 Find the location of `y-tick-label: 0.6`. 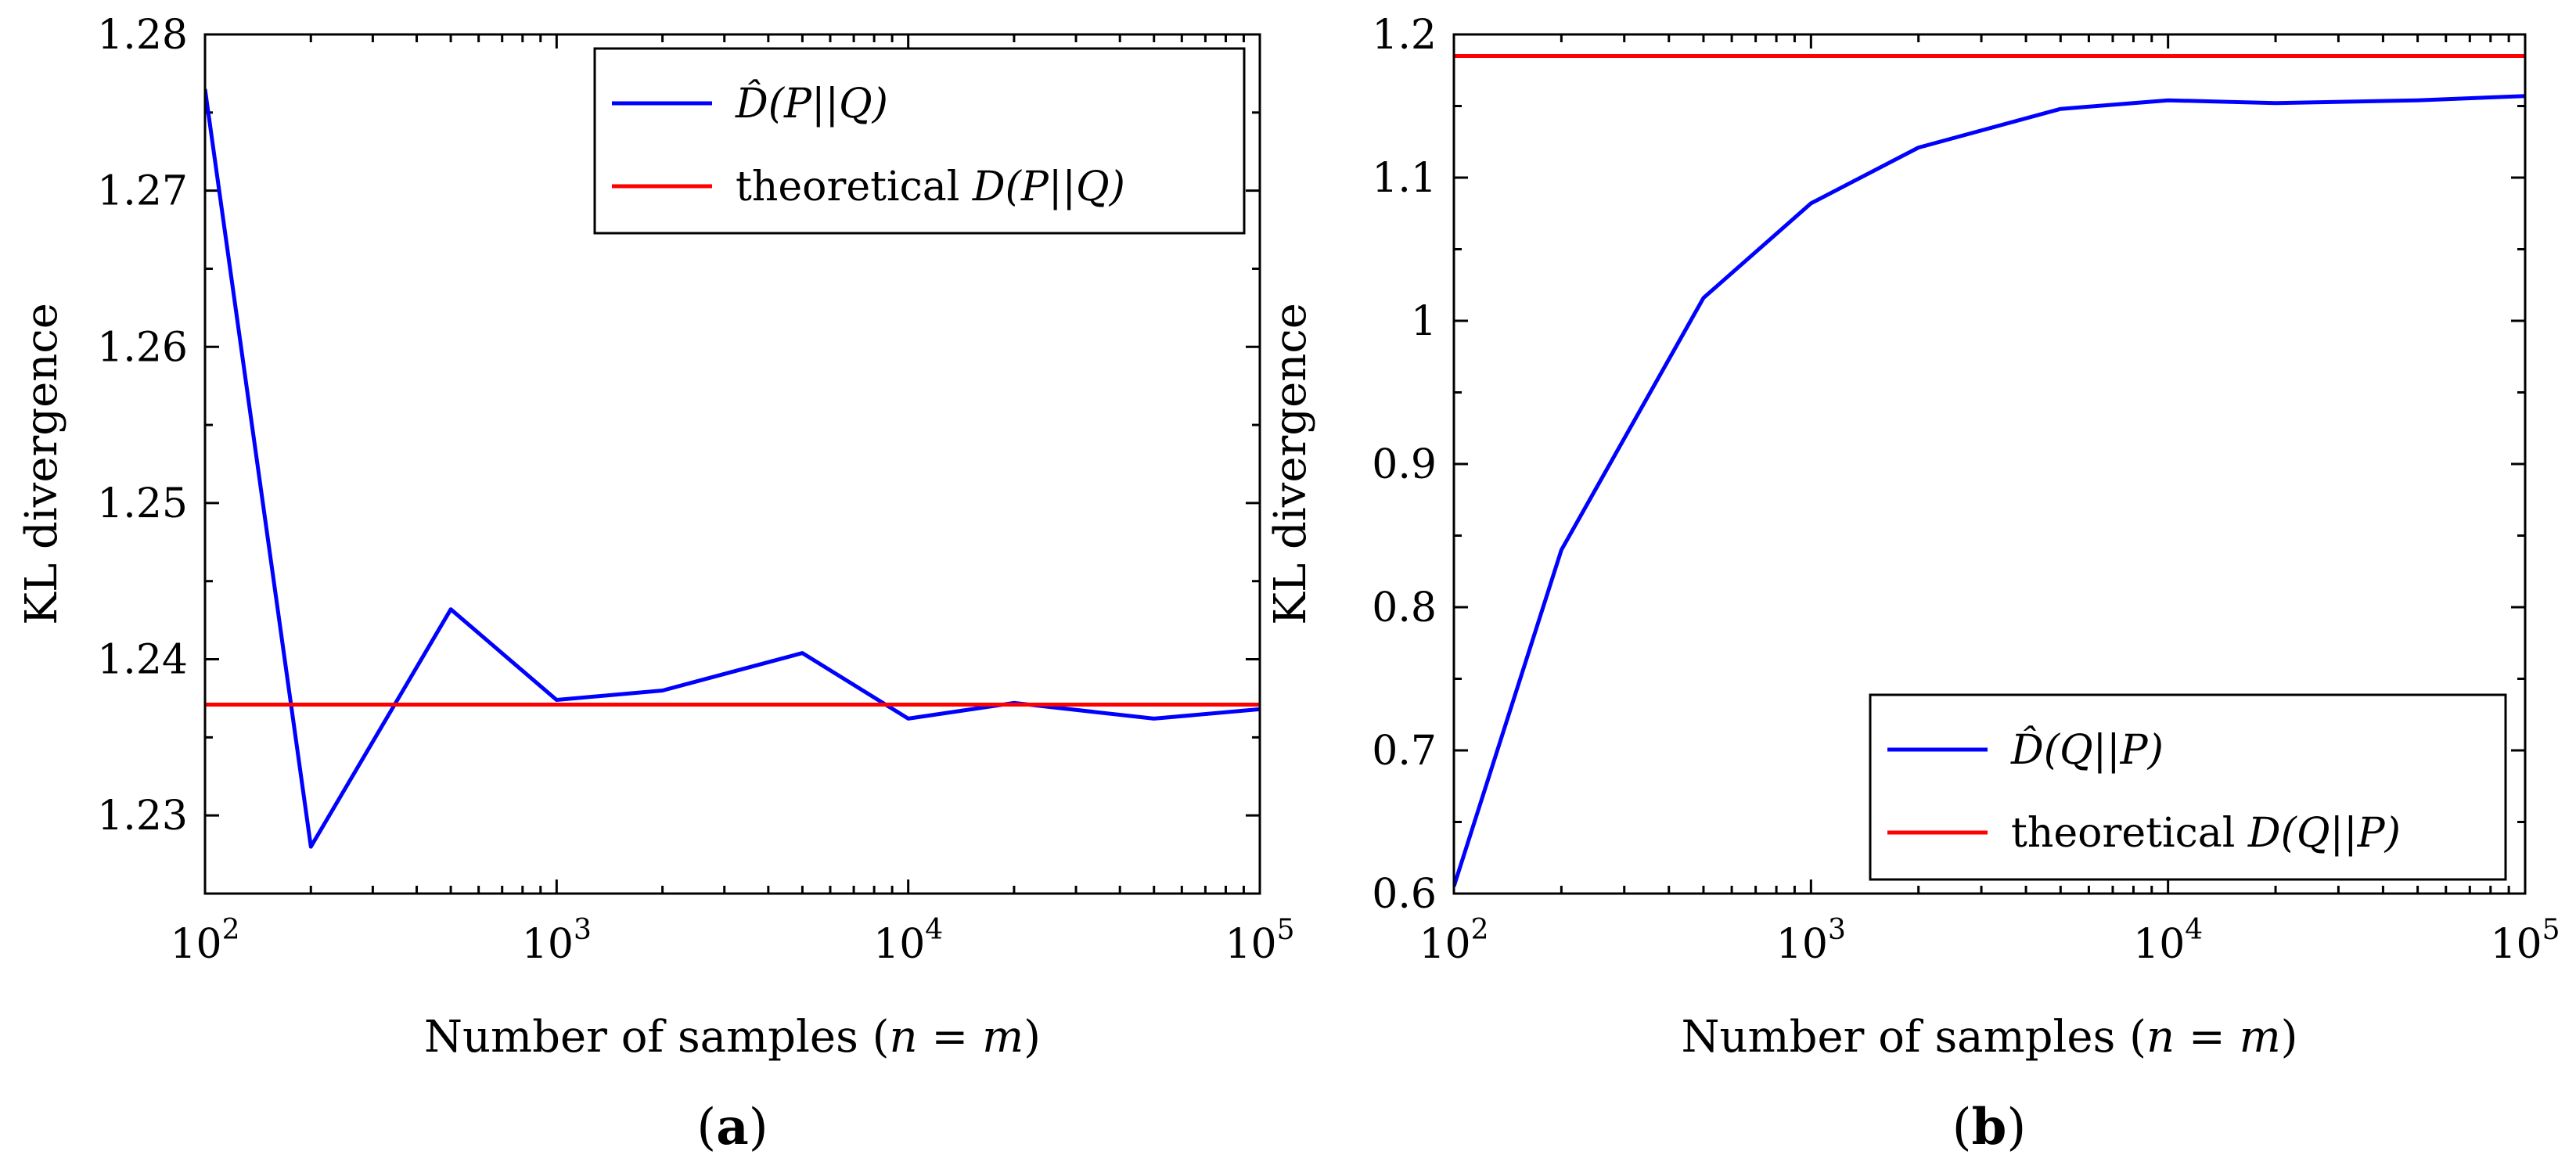

y-tick-label: 0.6 is located at coordinates (1404, 894).